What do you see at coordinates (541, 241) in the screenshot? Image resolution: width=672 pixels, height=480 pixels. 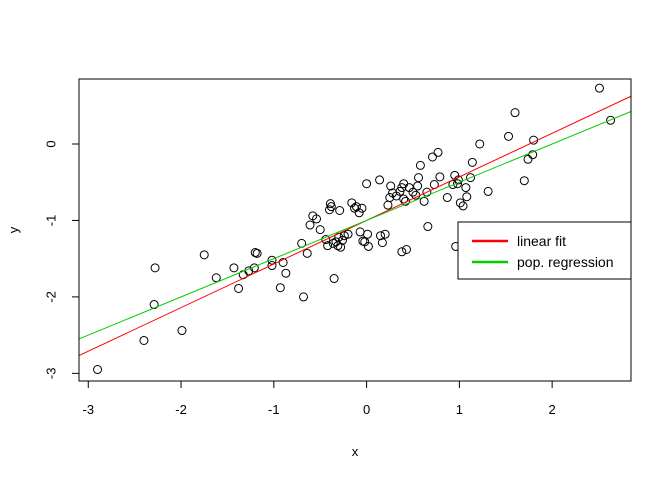 I see `legend-label-linear-fit: linear fit` at bounding box center [541, 241].